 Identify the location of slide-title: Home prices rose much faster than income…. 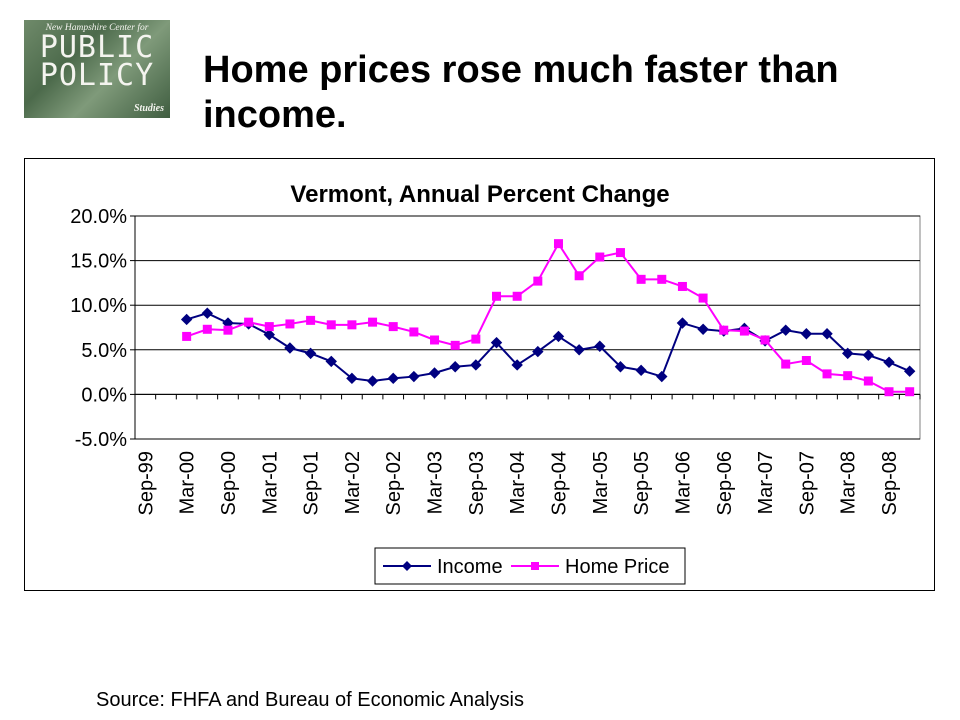
(521, 92).